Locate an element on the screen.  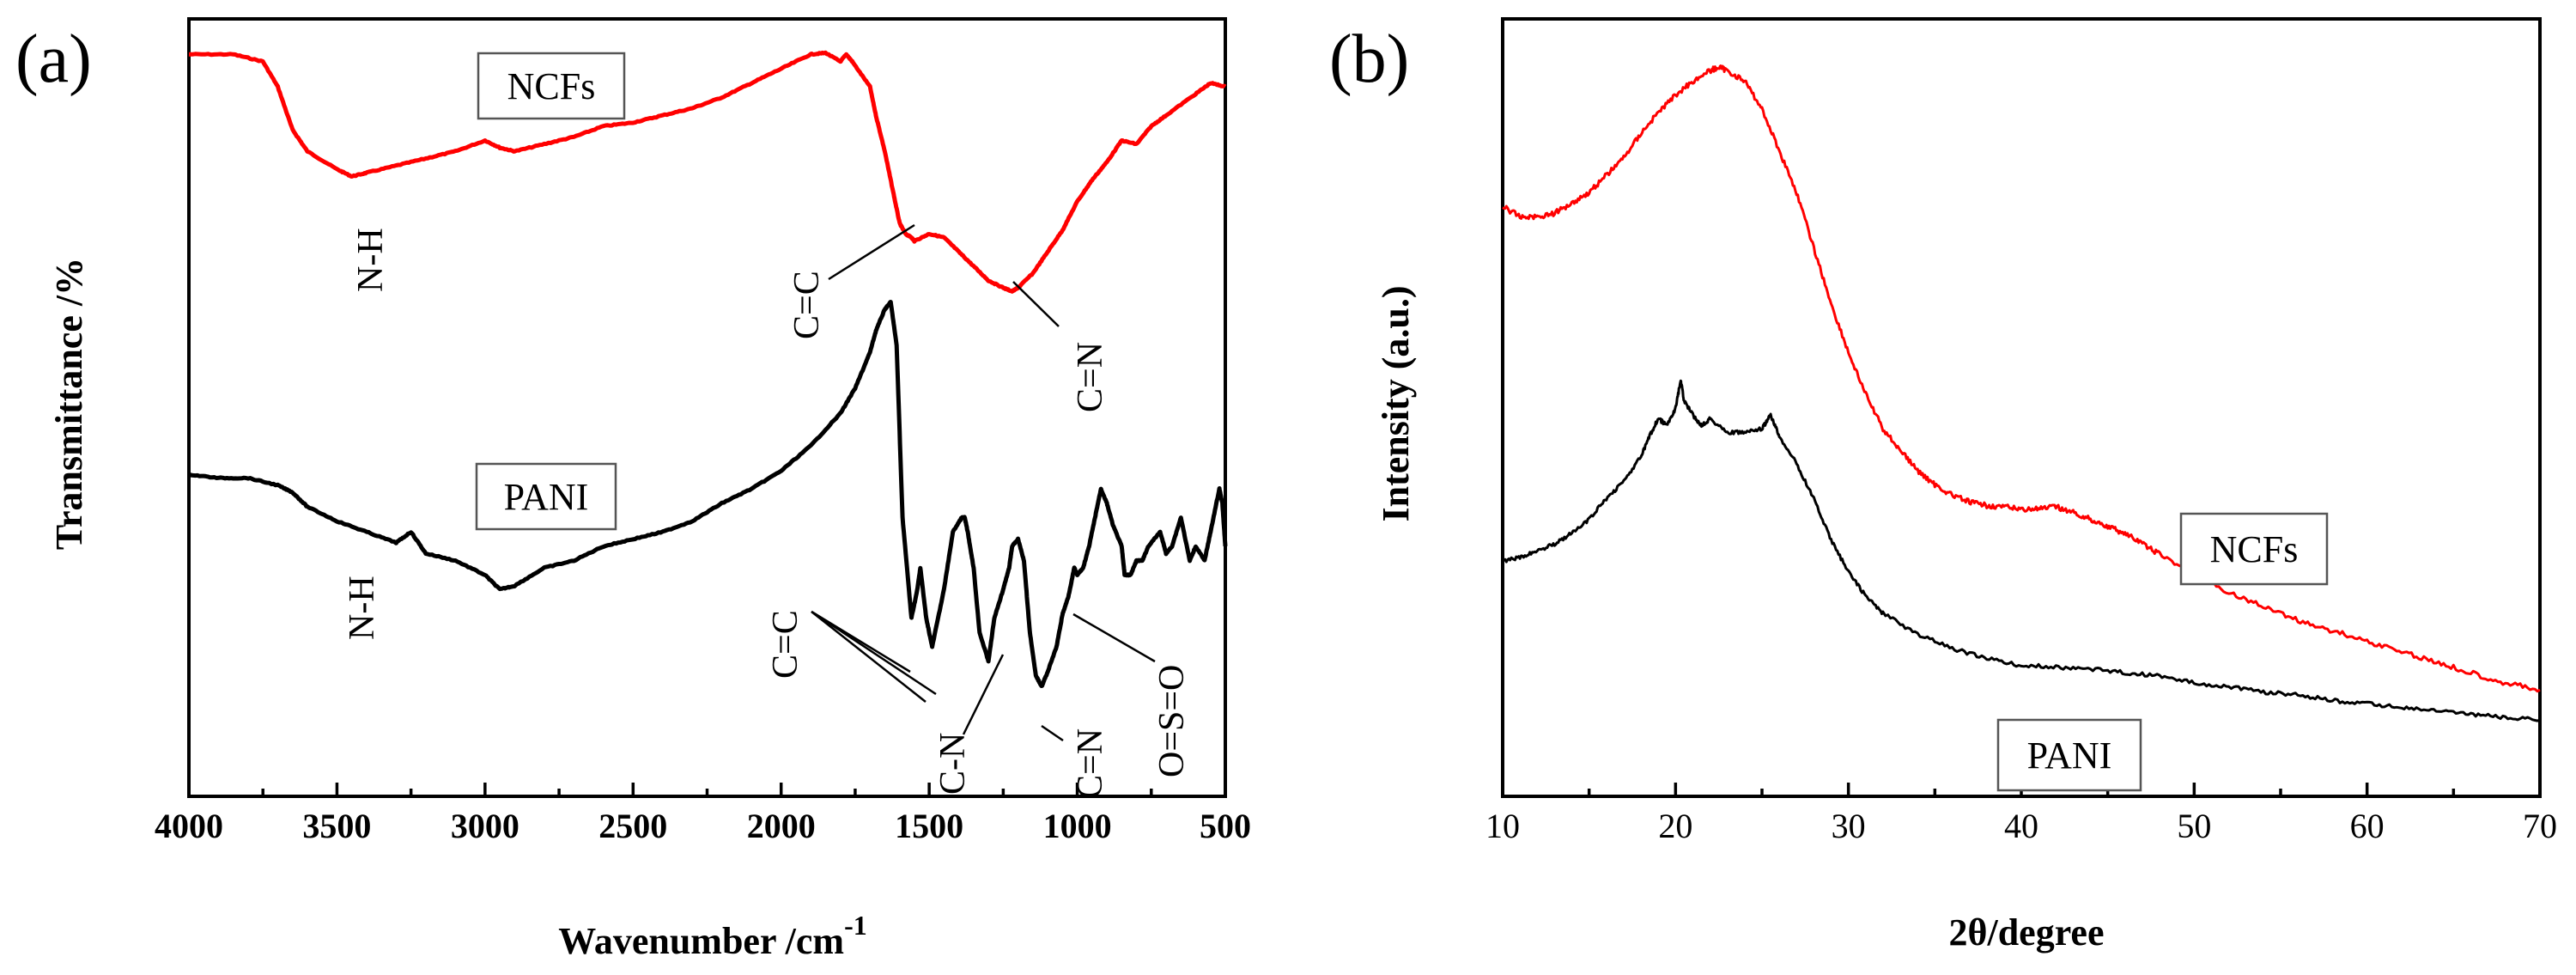
x-axis-title-b: 2θ/degree is located at coordinates (2027, 933).